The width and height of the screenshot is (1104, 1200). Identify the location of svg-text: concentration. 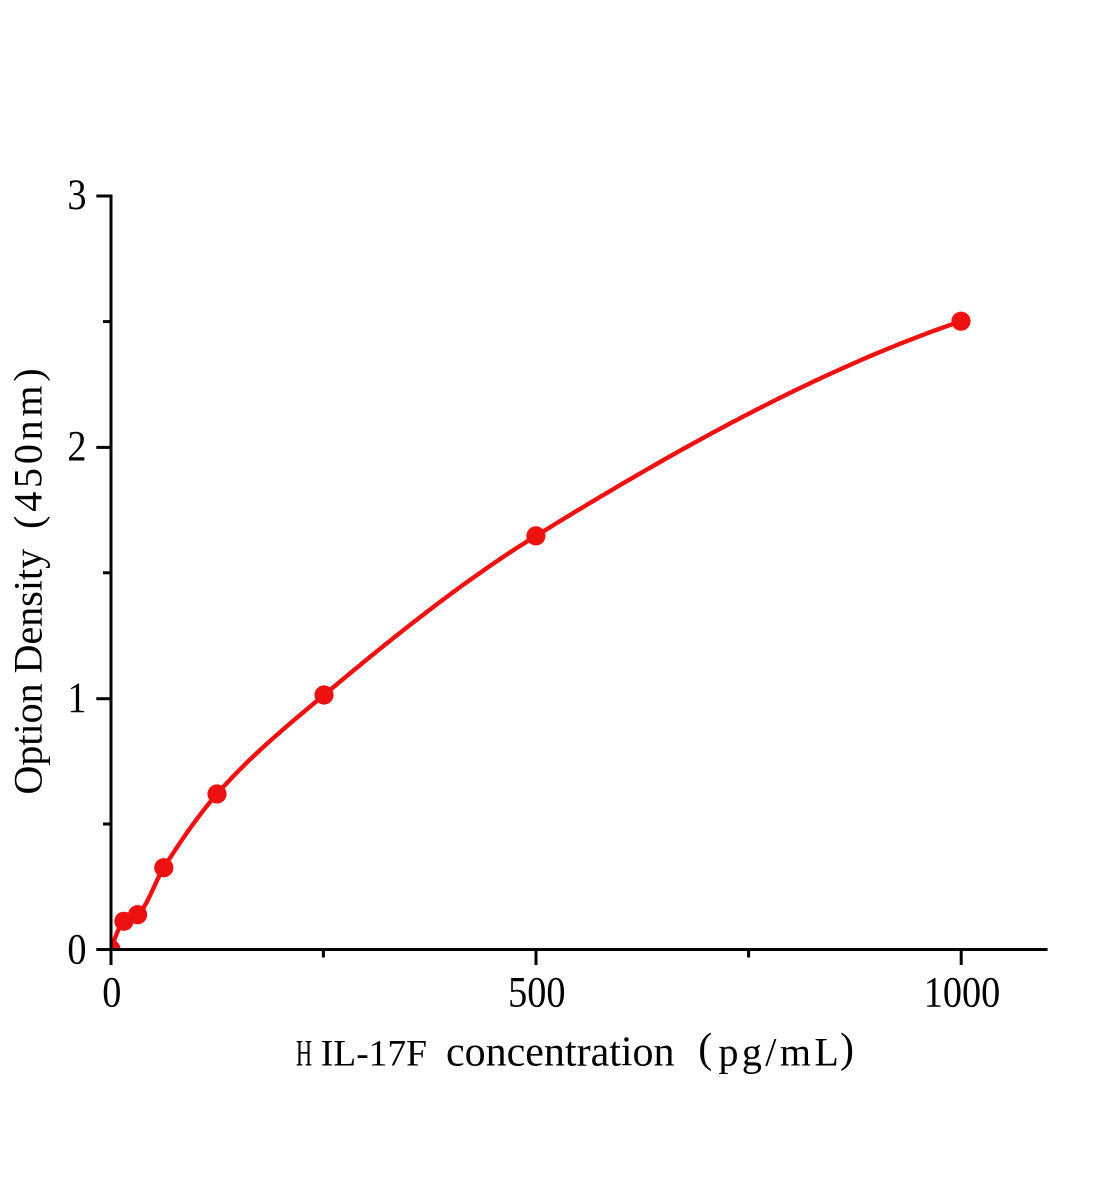
(560, 1052).